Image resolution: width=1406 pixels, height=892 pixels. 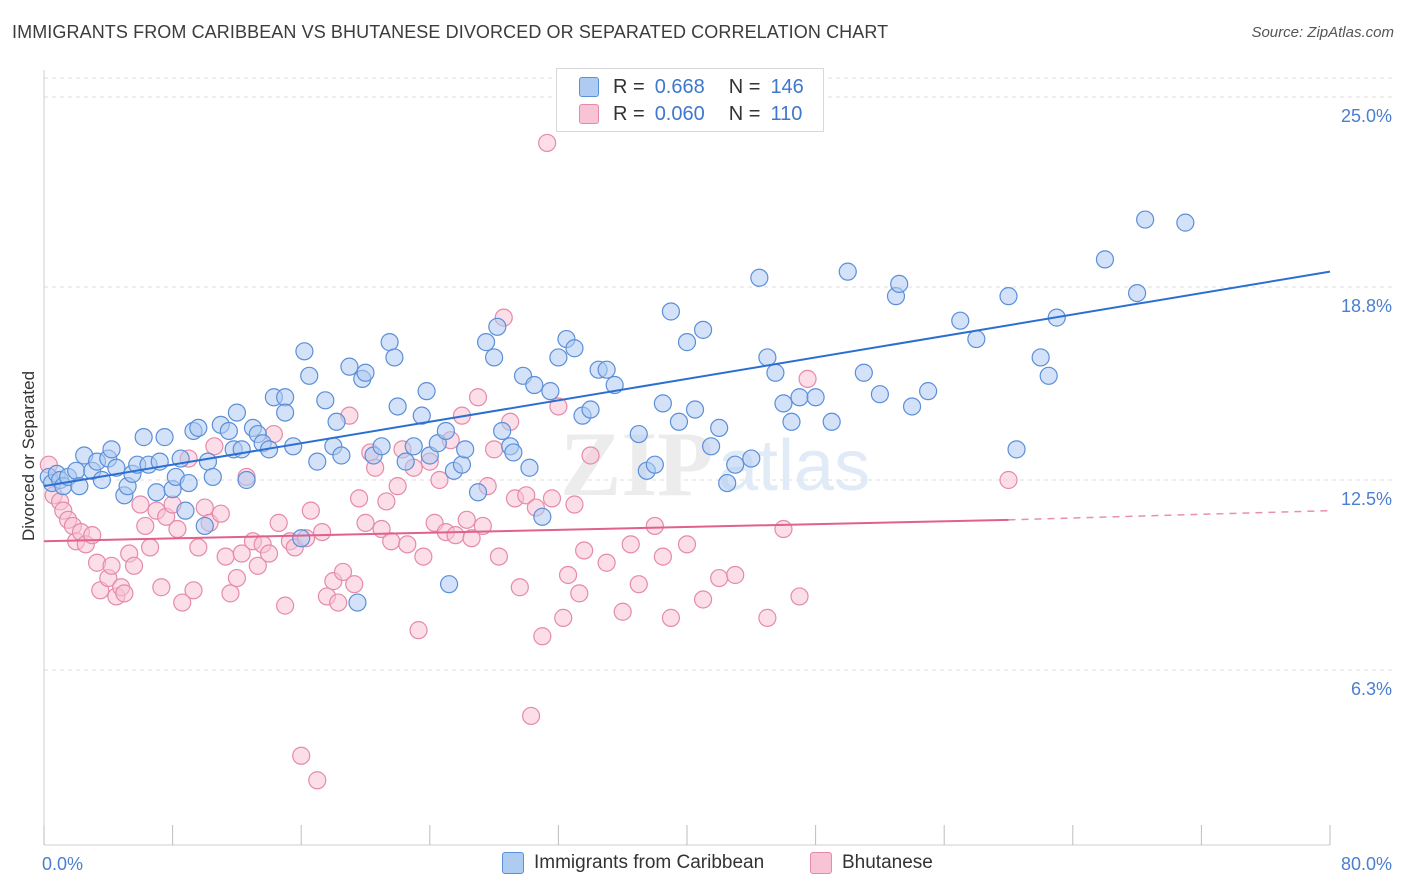 What do you see at coordinates (1371, 689) in the screenshot?
I see `y-tick-label: 6.3%` at bounding box center [1371, 689].